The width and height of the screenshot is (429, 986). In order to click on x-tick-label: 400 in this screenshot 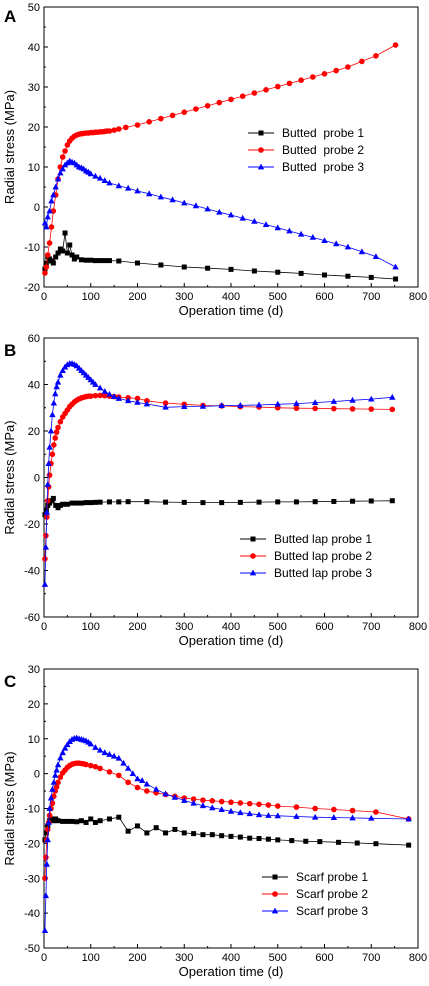, I will do `click(231, 627)`.